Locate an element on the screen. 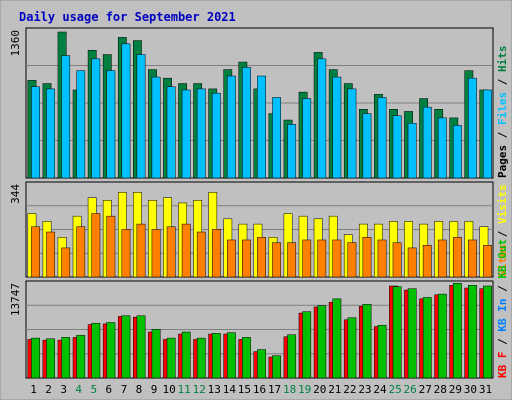 The height and width of the screenshot is (401, 512). x-tick-label: 31 is located at coordinates (485, 389).